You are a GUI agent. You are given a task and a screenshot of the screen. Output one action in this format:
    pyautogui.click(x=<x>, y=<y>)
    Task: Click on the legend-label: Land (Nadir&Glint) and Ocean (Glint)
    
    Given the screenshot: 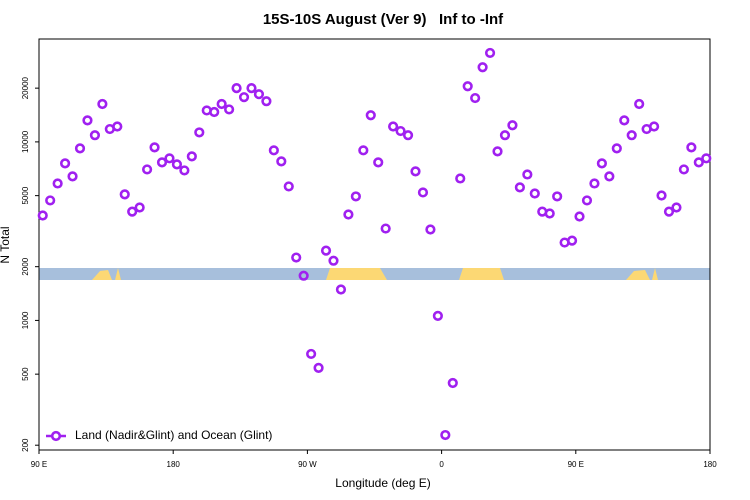 What is the action you would take?
    pyautogui.click(x=173, y=435)
    